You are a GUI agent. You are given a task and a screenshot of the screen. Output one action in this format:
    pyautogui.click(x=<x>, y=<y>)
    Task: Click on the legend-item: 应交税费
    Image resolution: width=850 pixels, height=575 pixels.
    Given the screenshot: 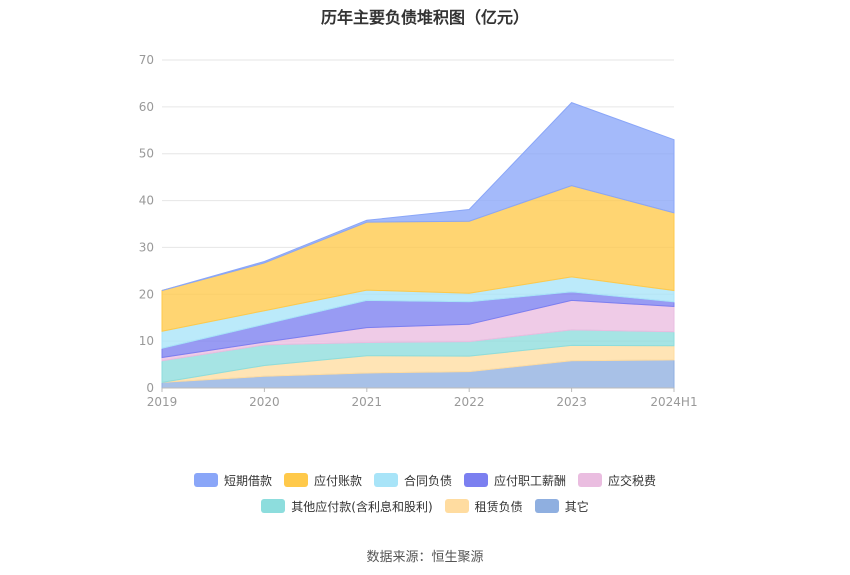 What is the action you would take?
    pyautogui.click(x=617, y=480)
    